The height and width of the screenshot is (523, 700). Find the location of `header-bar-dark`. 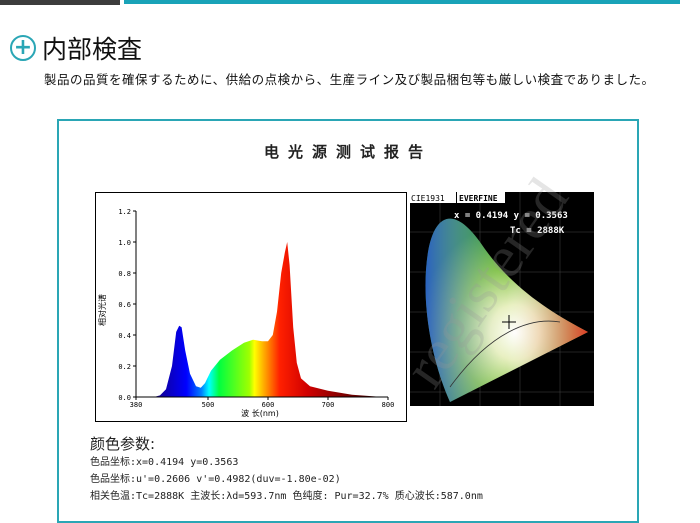

header-bar-dark is located at coordinates (60, 2).